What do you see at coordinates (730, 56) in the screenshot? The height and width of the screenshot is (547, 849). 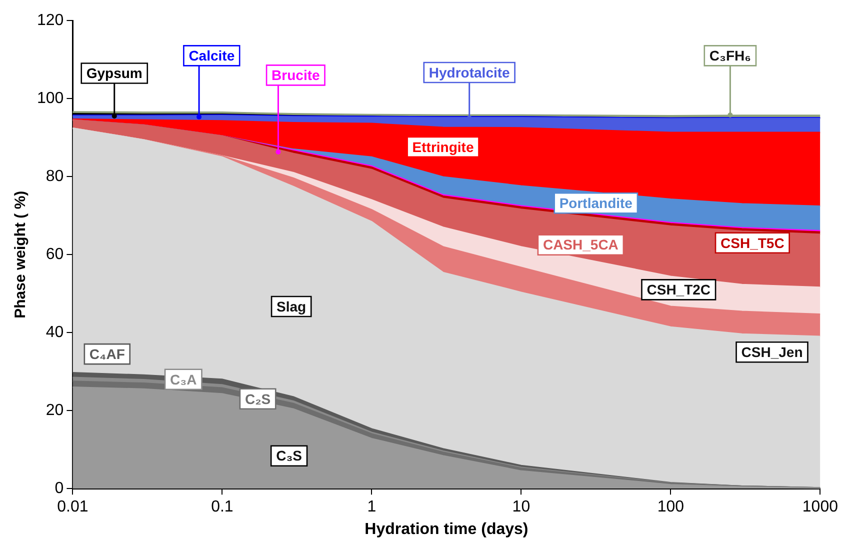 I see `text: C₃FH₆` at bounding box center [730, 56].